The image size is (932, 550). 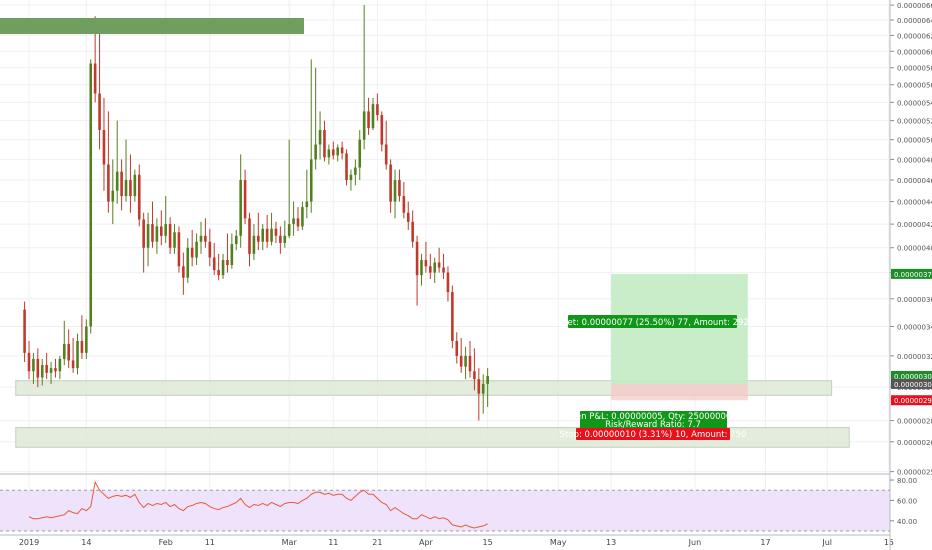 What do you see at coordinates (907, 481) in the screenshot?
I see `rsi-tick-label: 80.00` at bounding box center [907, 481].